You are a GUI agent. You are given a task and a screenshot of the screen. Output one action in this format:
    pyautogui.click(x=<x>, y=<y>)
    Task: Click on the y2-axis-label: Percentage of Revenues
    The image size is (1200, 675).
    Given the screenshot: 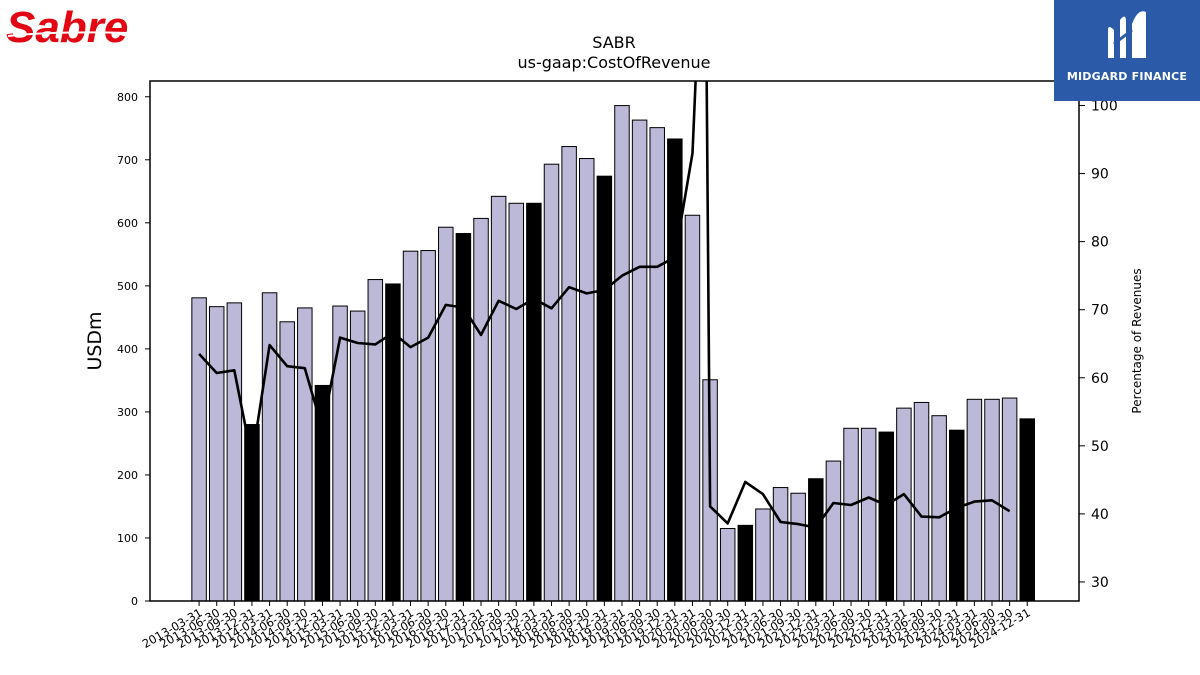 What is the action you would take?
    pyautogui.click(x=1137, y=340)
    